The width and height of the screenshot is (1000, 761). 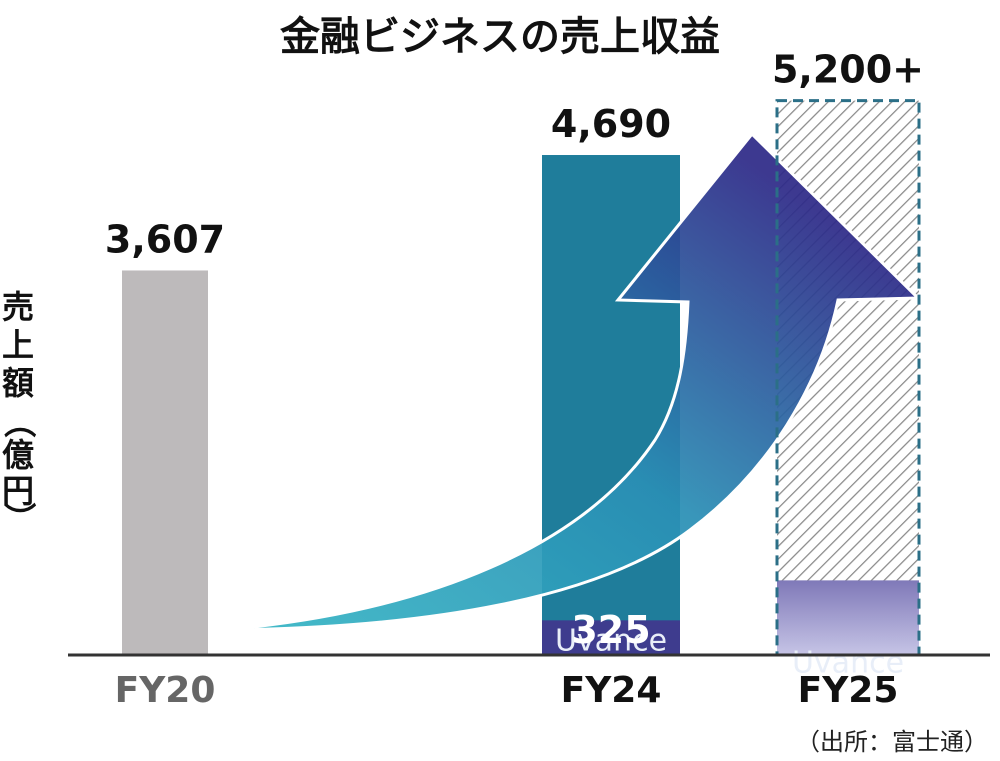 I want to click on uvance-label-fy25: Uvance, so click(x=848, y=662).